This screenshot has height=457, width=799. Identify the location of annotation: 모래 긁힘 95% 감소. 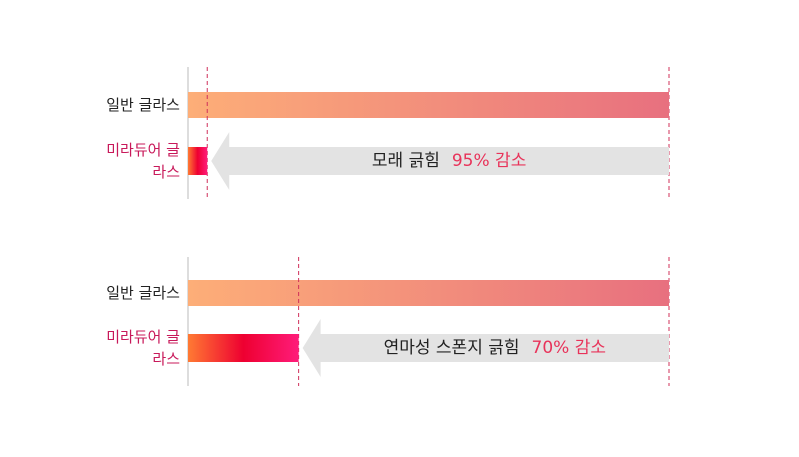
(449, 161).